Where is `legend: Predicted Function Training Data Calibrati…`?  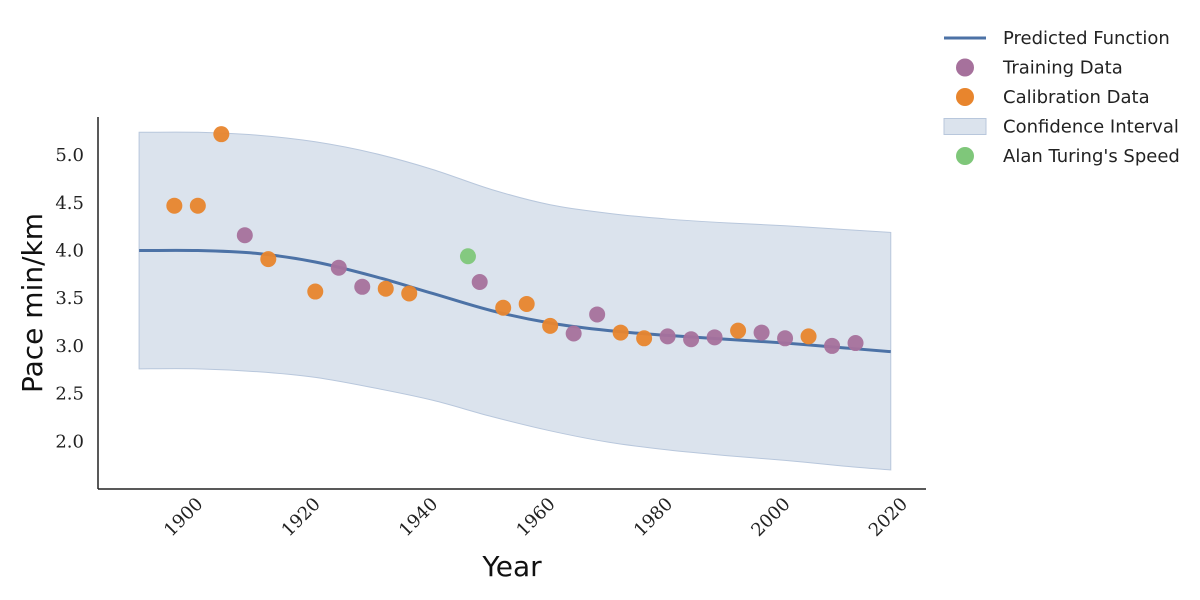
legend: Predicted Function Training Data Calibrati… is located at coordinates (1061, 97).